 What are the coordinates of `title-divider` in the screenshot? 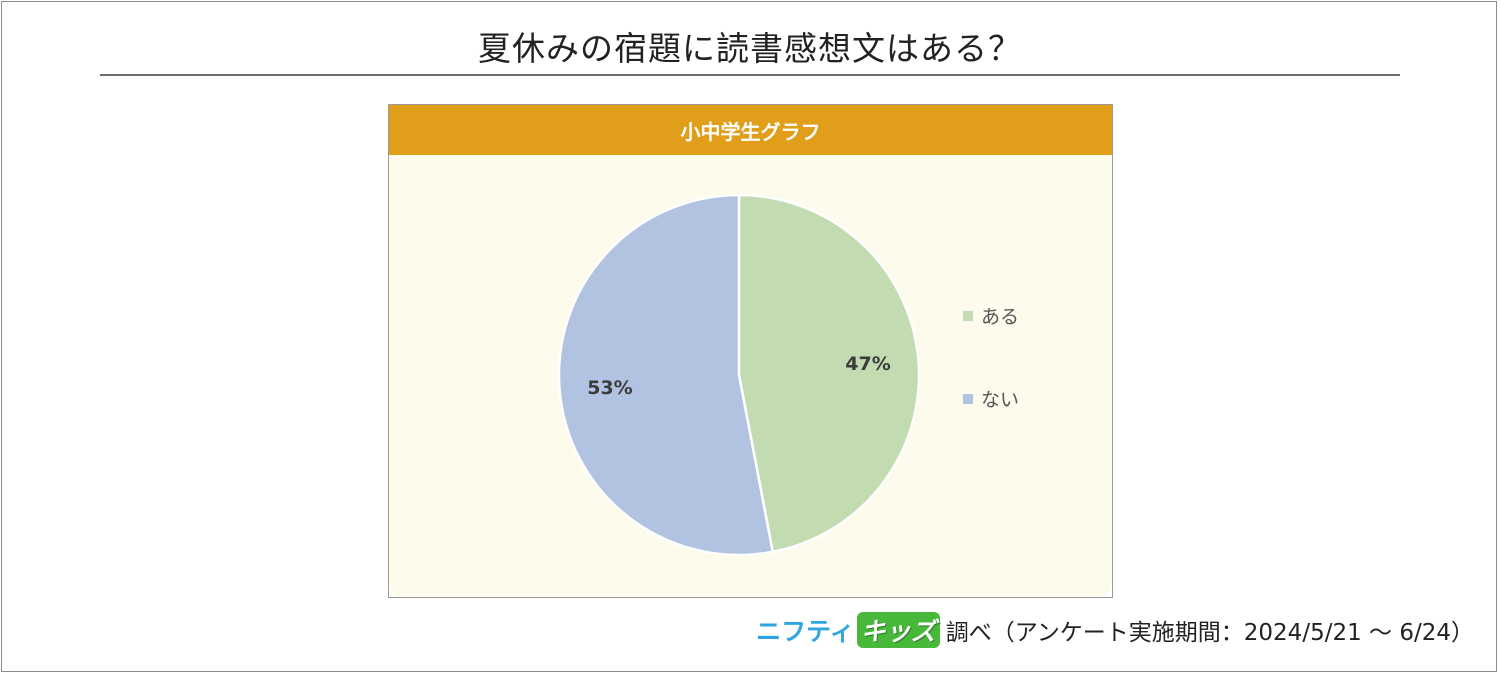 It's located at (750, 75).